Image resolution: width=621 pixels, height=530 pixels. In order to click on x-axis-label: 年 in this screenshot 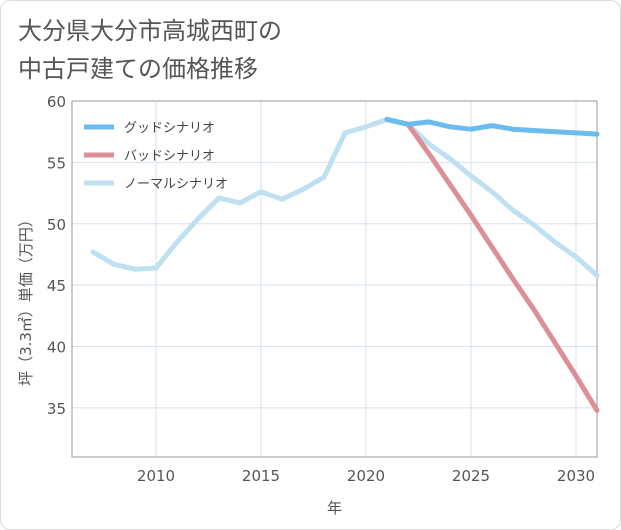, I will do `click(334, 508)`.